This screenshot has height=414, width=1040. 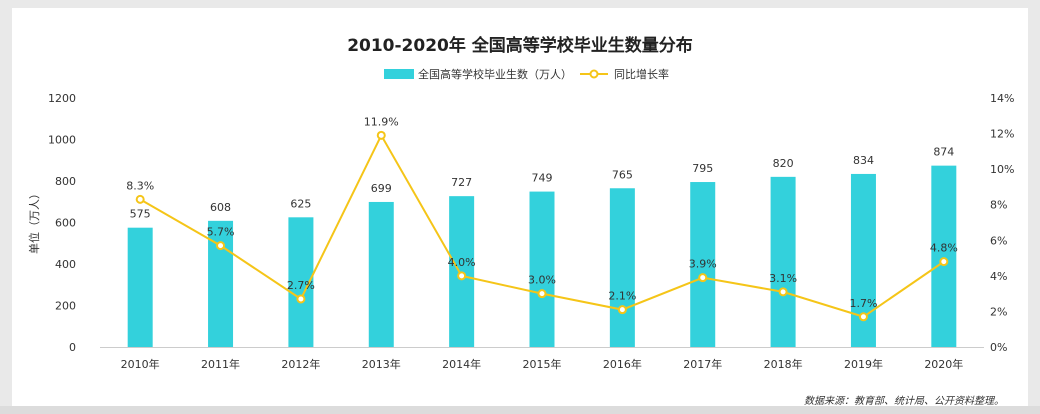 I want to click on bar-value-label: 795, so click(x=702, y=168).